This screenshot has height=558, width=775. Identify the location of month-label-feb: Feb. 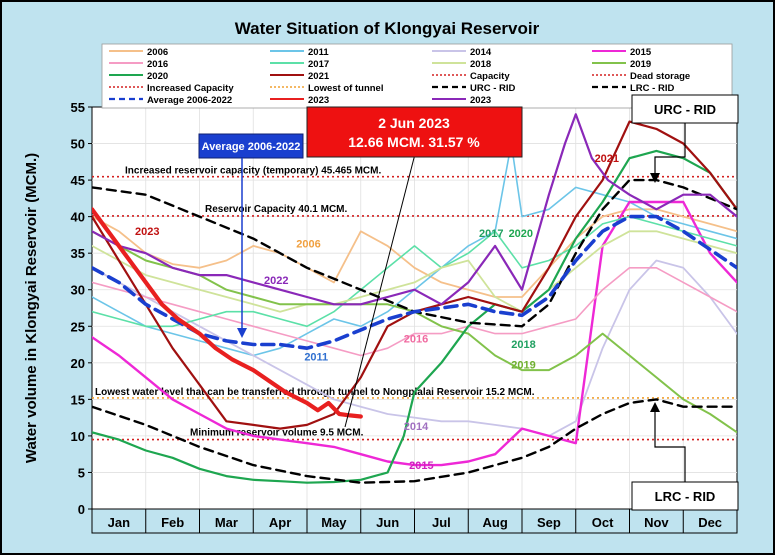
(172, 522).